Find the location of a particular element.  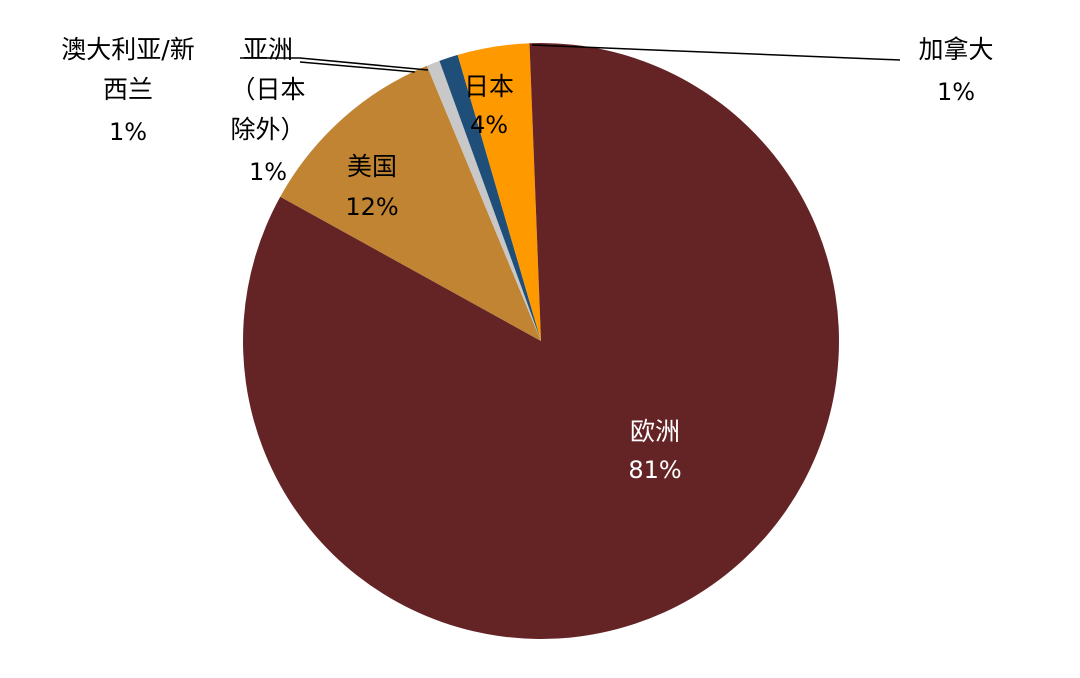

label-australia-line1: 澳大利亚/新 is located at coordinates (127, 49).